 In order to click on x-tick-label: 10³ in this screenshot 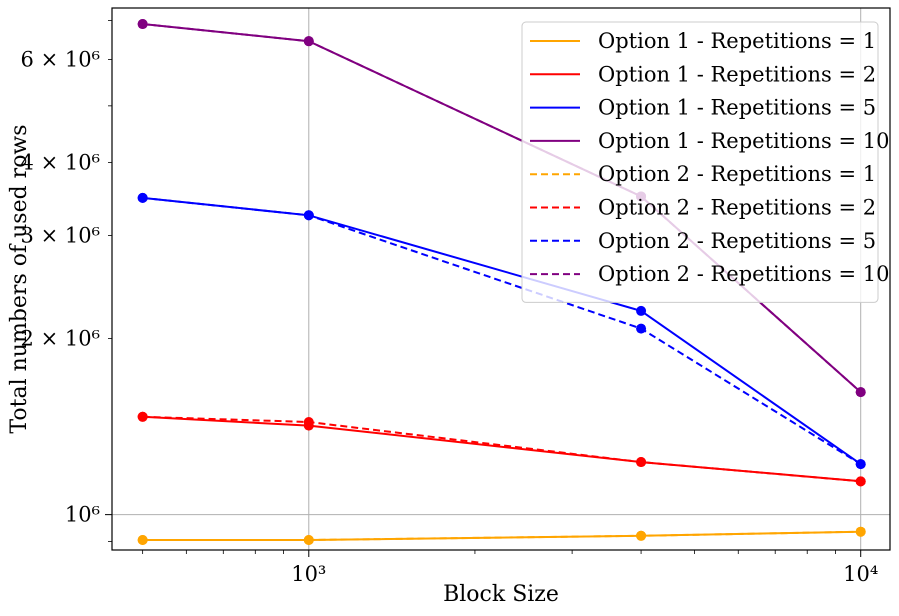, I will do `click(308, 574)`.